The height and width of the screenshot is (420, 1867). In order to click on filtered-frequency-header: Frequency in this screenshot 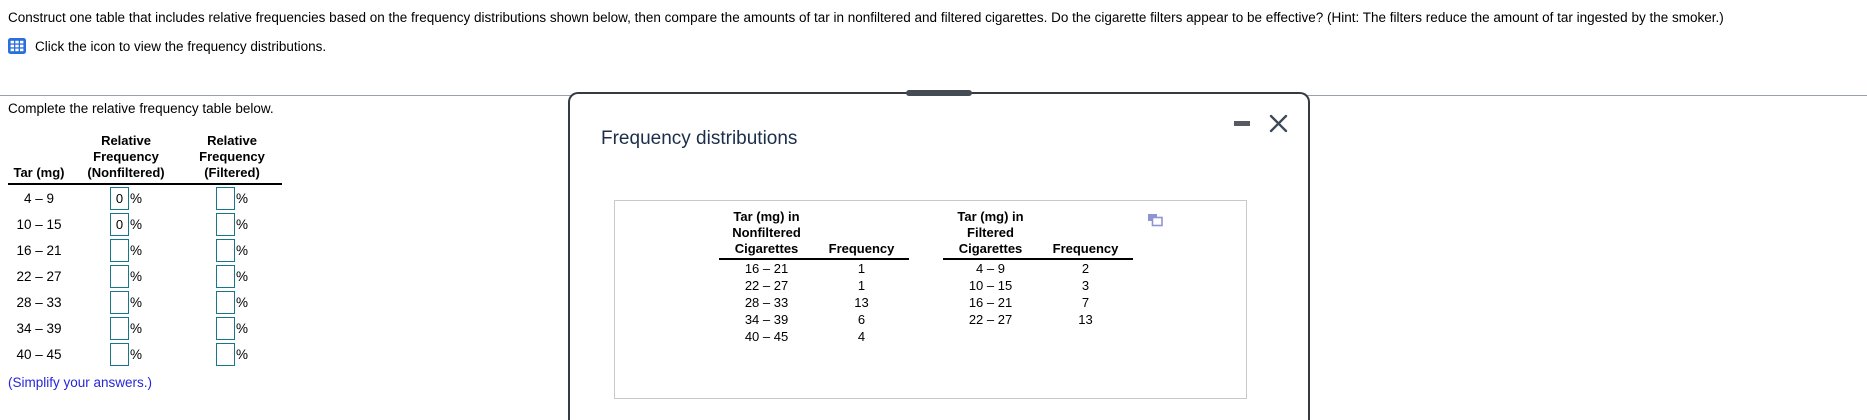, I will do `click(1085, 248)`.